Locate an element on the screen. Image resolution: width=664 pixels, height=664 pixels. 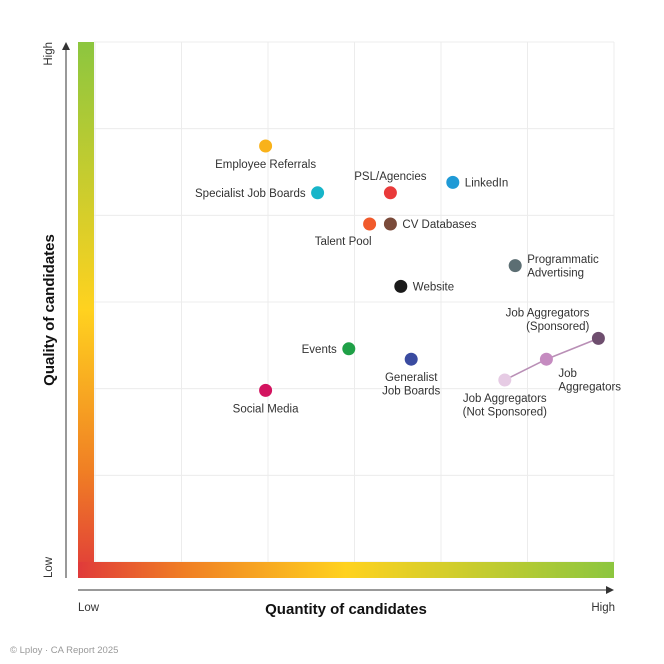
point-label-website: Website is located at coordinates (433, 287).